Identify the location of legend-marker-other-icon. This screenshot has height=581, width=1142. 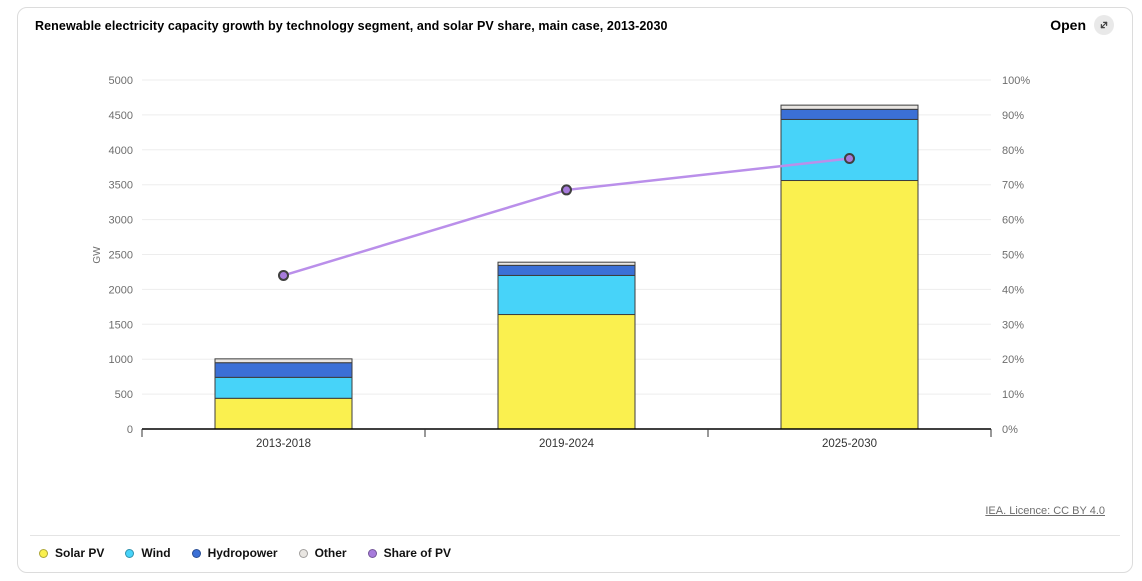
(303, 553).